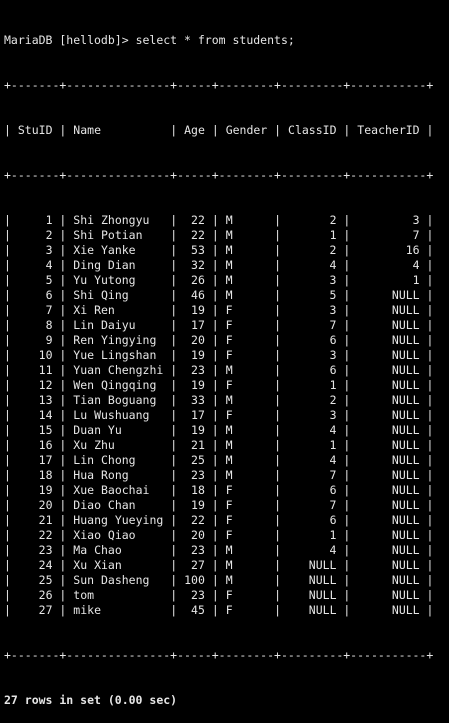  Describe the element at coordinates (111, 415) in the screenshot. I see `cell-name: Lu Wushuang` at that location.